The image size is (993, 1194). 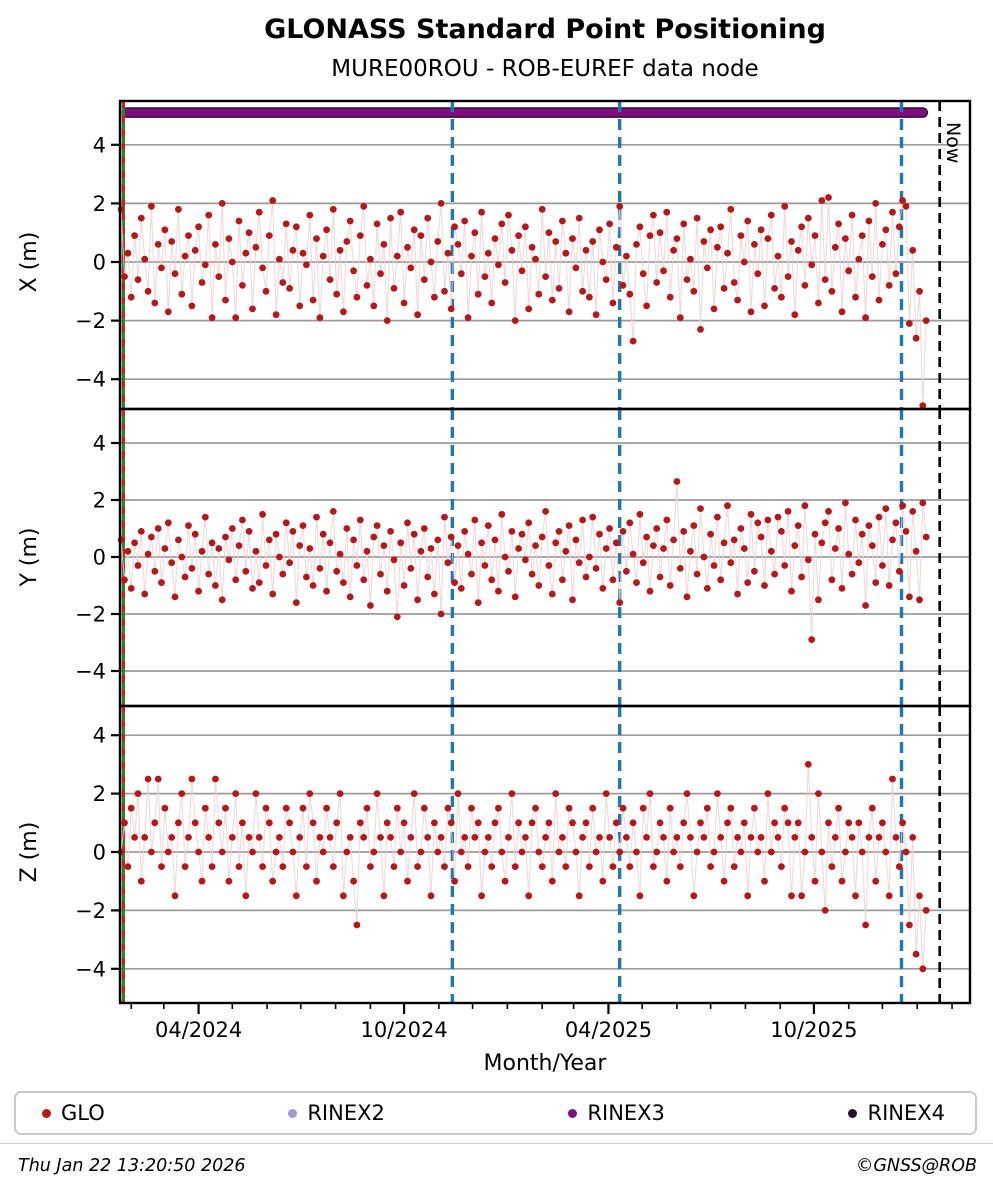 I want to click on chart-subtitle: MURE00ROU - ROB-EUREF data node, so click(x=545, y=69).